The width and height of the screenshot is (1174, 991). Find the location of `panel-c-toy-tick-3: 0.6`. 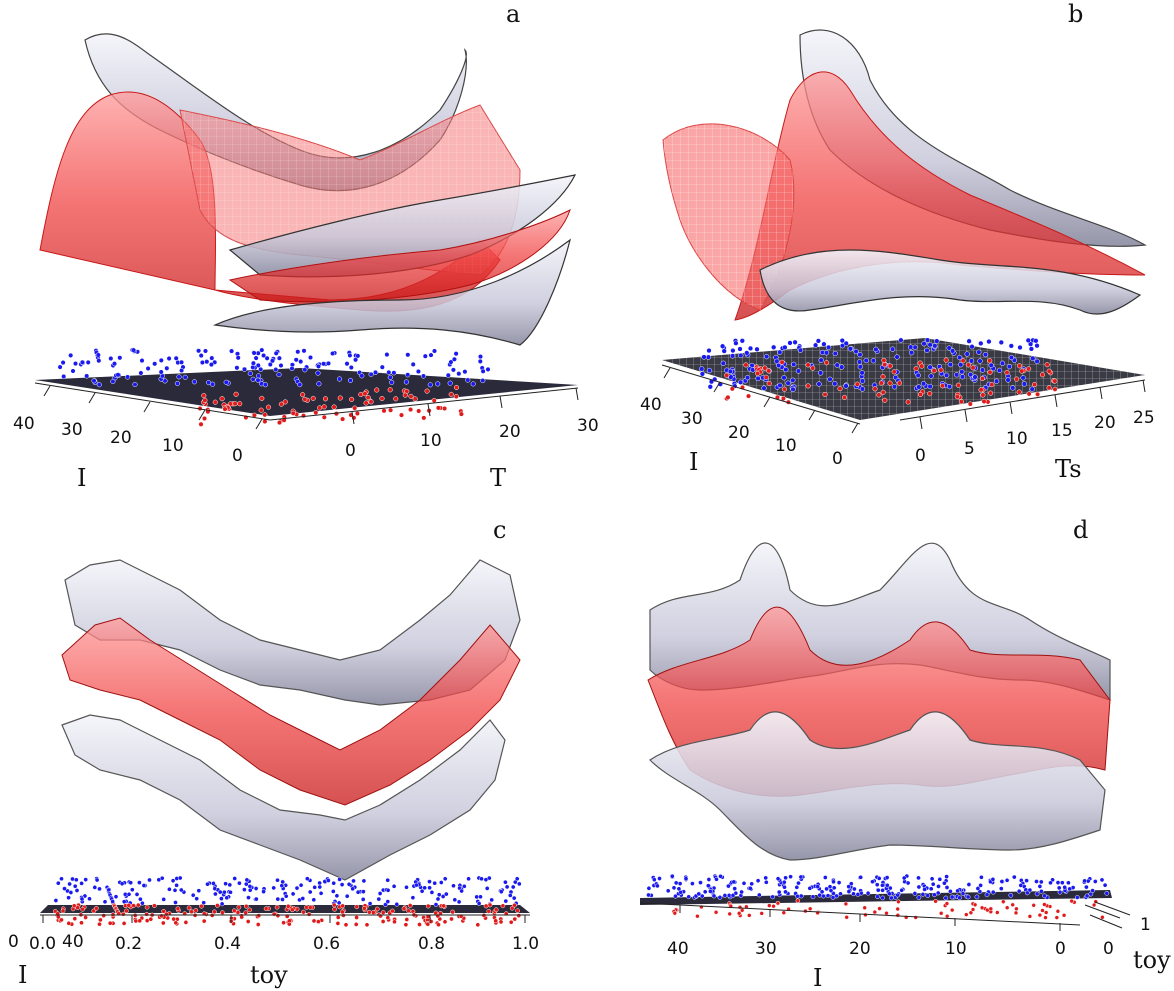

panel-c-toy-tick-3: 0.6 is located at coordinates (326, 944).